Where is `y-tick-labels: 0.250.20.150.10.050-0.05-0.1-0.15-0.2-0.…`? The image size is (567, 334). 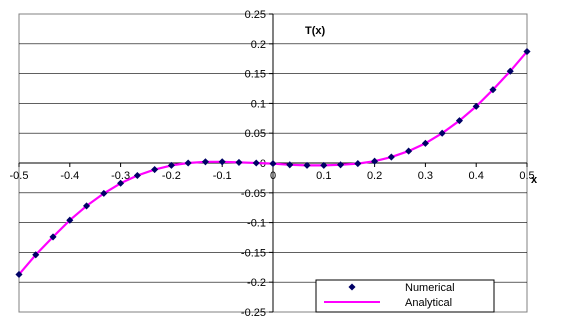
y-tick-labels: 0.250.20.150.10.050-0.05-0.1-0.15-0.2-0.… is located at coordinates (253, 164).